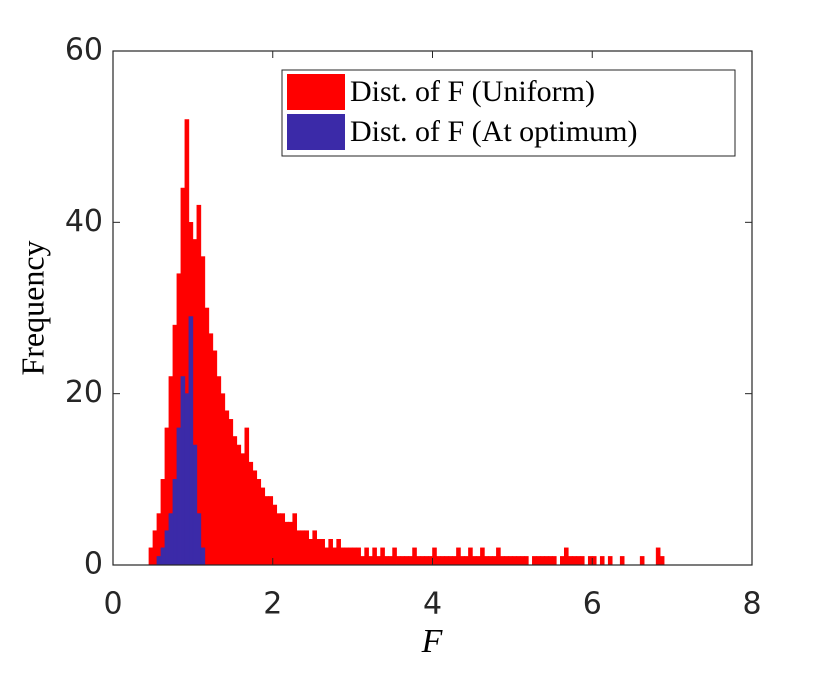 This screenshot has width=830, height=678. What do you see at coordinates (432, 641) in the screenshot?
I see `x-axis-label: F` at bounding box center [432, 641].